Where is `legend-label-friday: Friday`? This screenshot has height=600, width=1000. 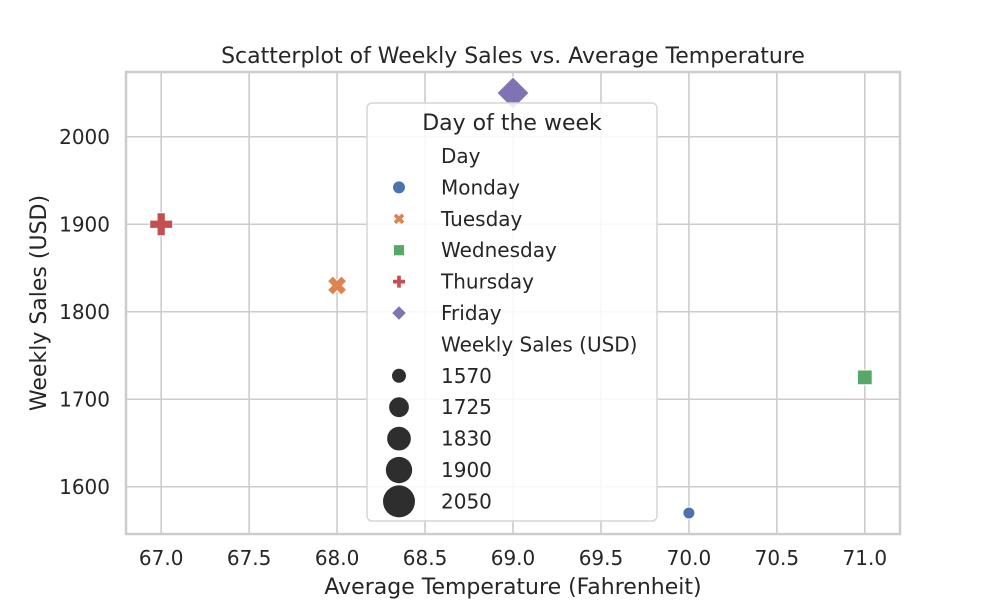 legend-label-friday: Friday is located at coordinates (471, 313).